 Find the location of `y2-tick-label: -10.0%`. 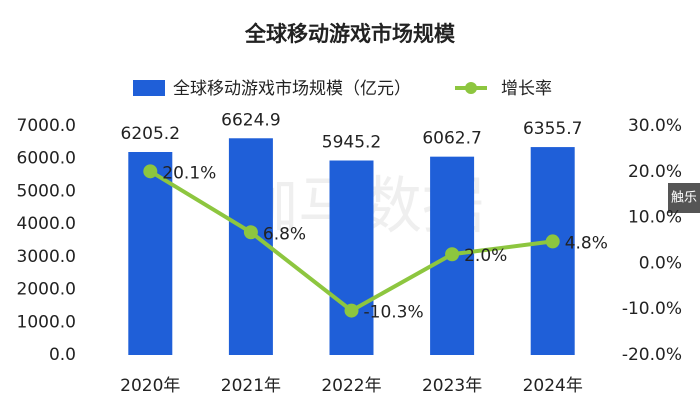

y2-tick-label: -10.0% is located at coordinates (652, 309).